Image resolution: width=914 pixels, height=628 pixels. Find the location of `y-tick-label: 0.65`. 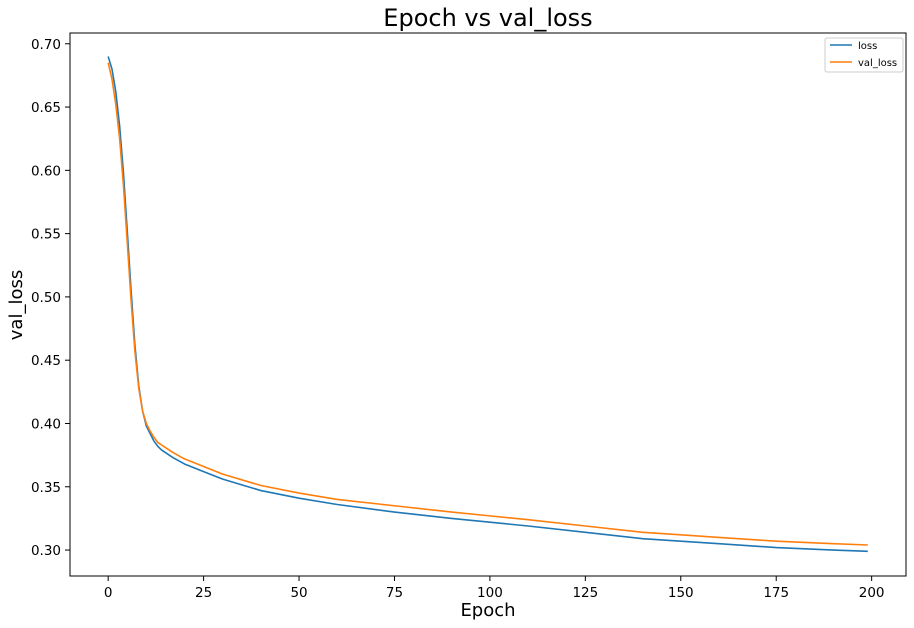

y-tick-label: 0.65 is located at coordinates (46, 108).